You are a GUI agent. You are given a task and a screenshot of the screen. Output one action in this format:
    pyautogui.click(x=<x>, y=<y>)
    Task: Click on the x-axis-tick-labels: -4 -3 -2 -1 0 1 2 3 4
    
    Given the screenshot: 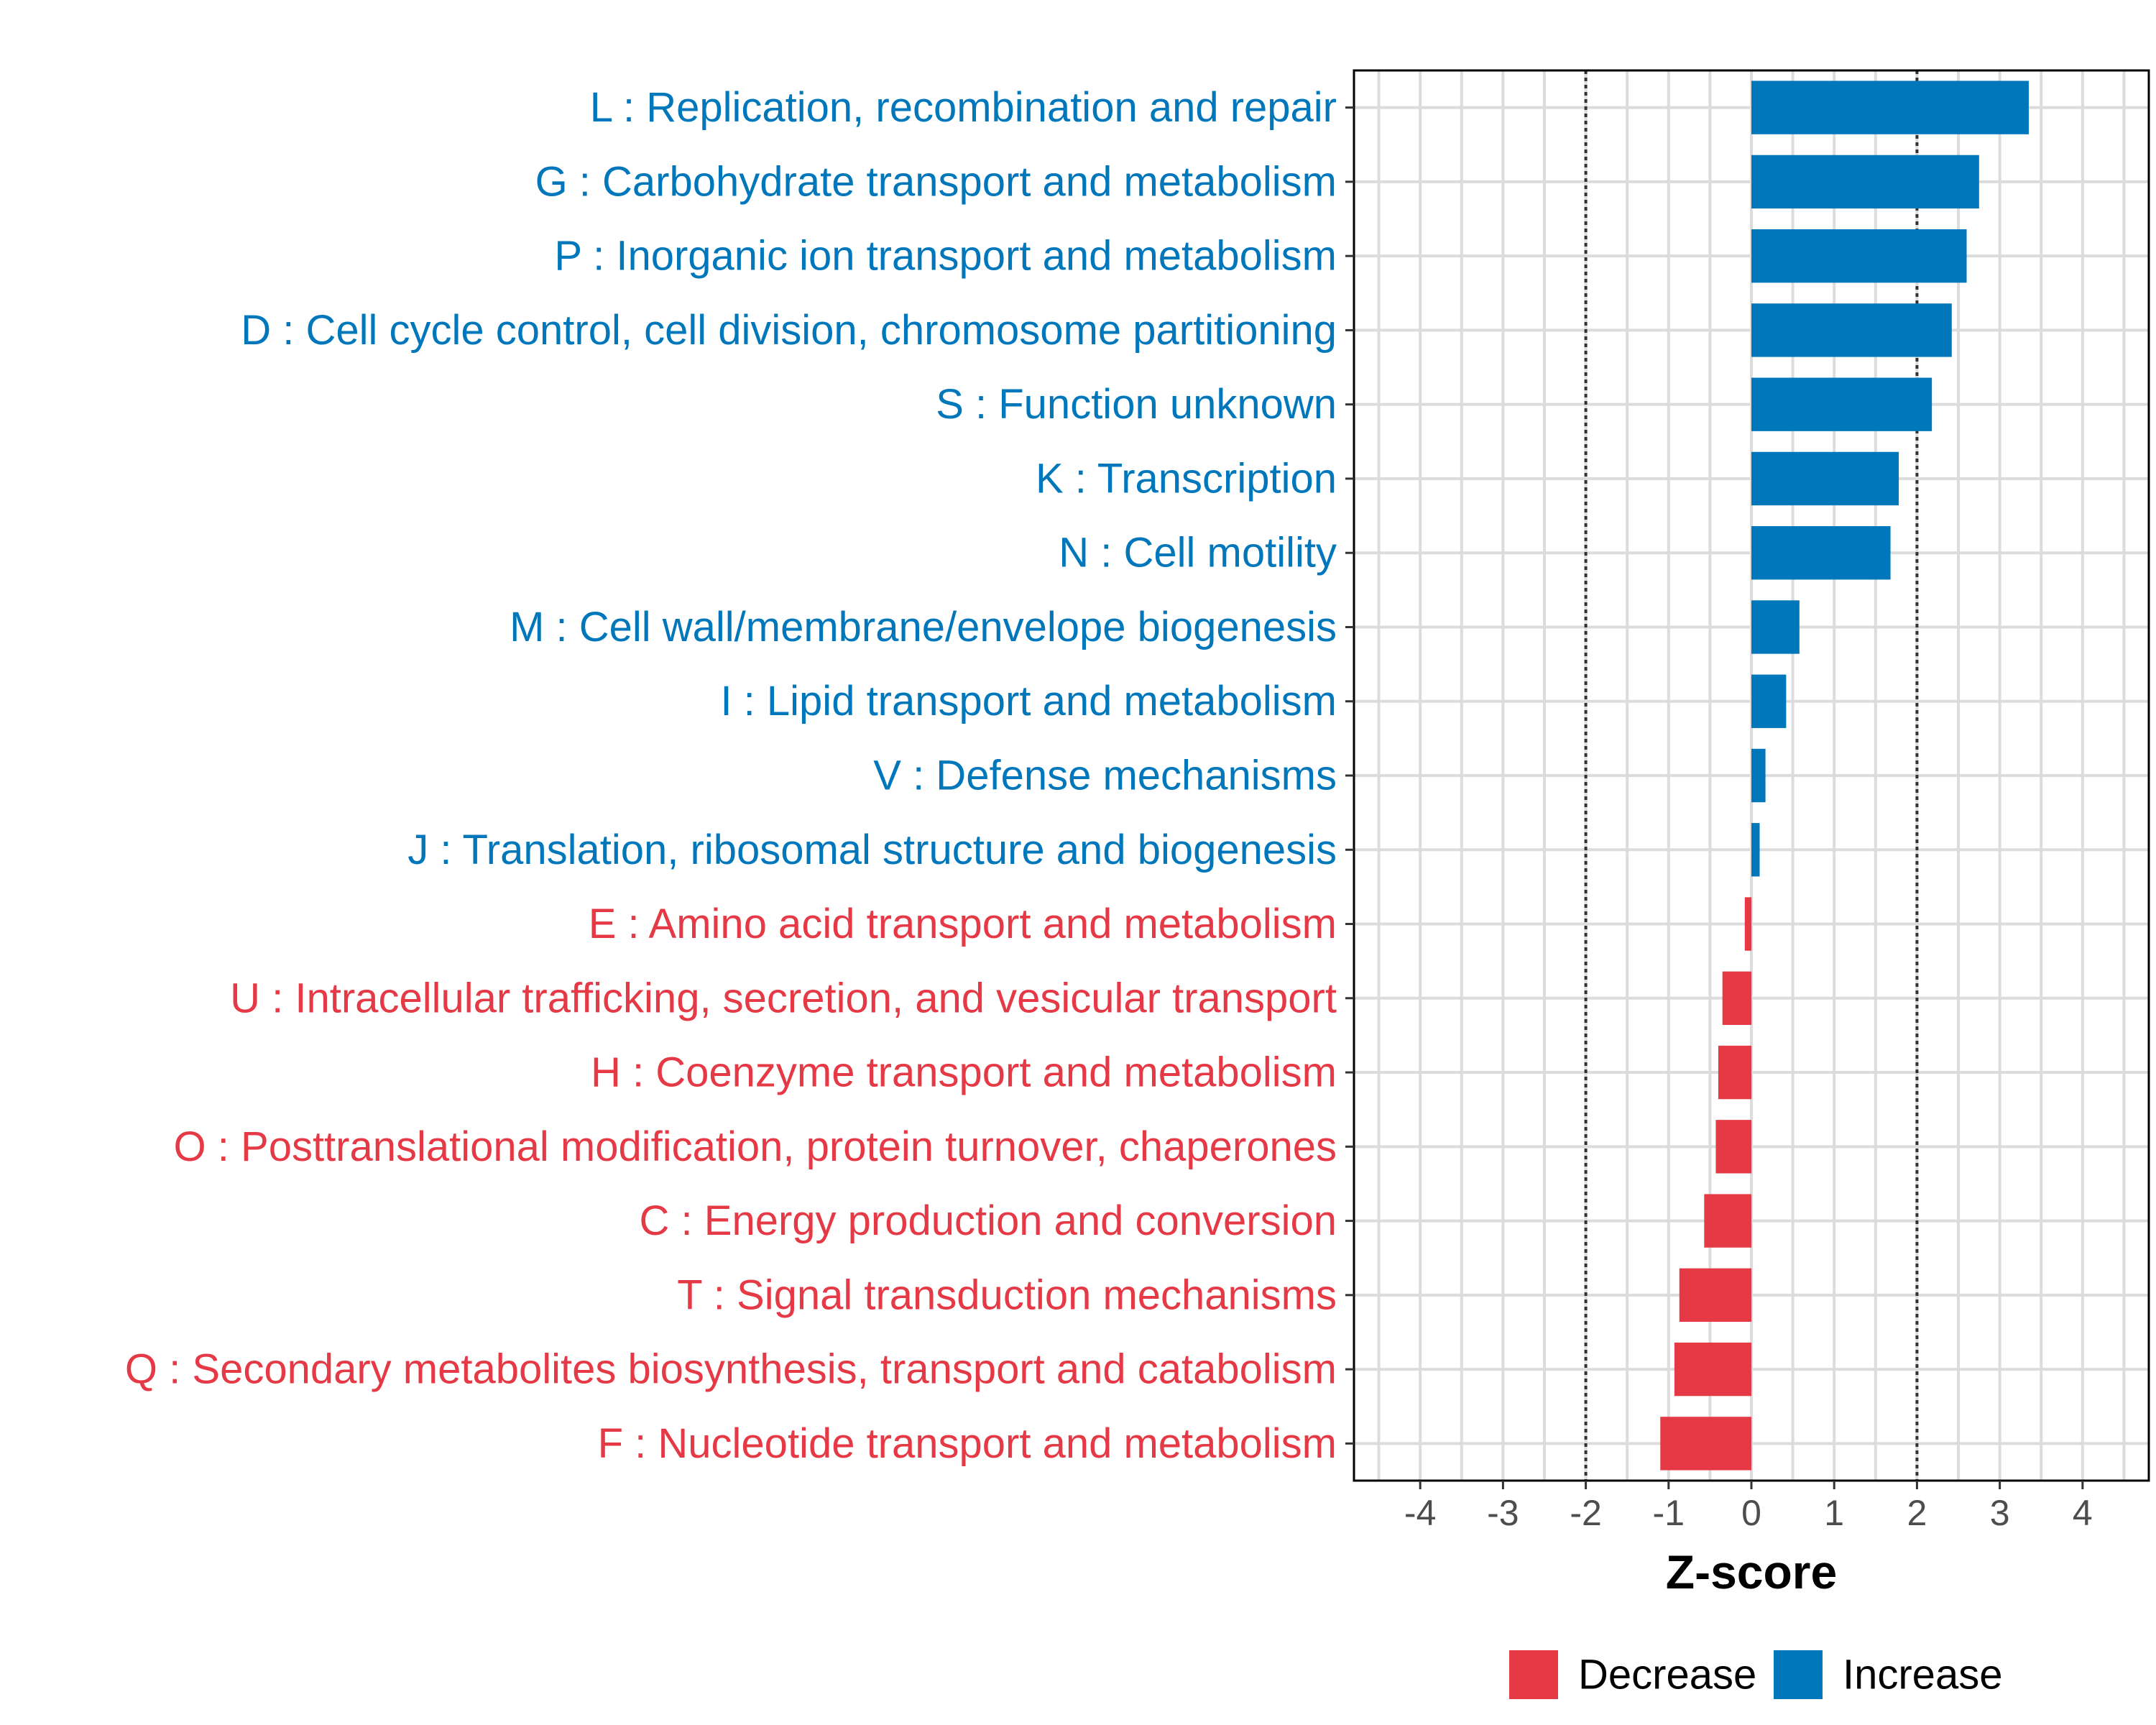 What is the action you would take?
    pyautogui.click(x=1748, y=1513)
    